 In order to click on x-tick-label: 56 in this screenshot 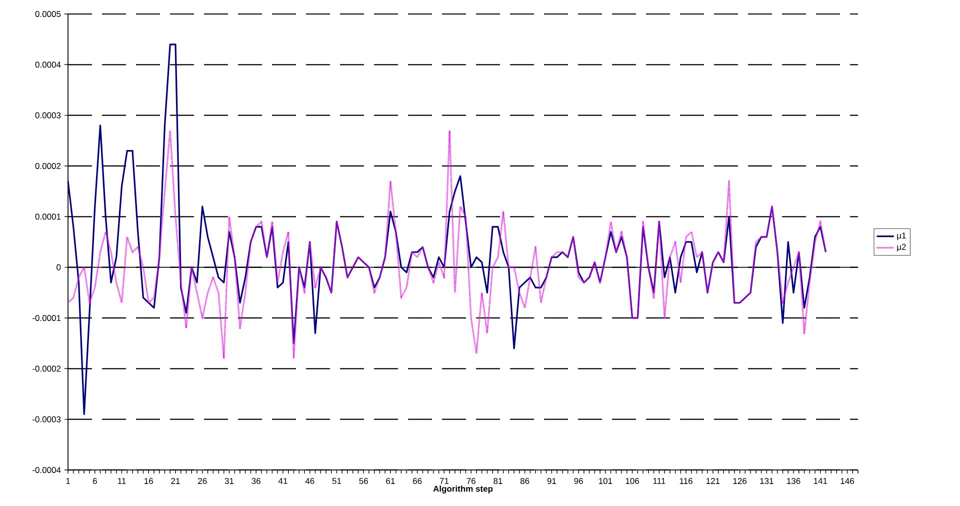, I will do `click(363, 481)`.